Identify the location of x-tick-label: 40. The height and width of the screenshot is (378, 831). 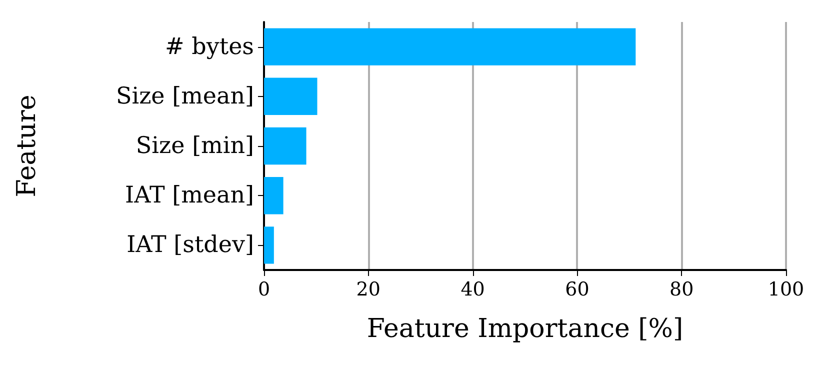
(472, 289).